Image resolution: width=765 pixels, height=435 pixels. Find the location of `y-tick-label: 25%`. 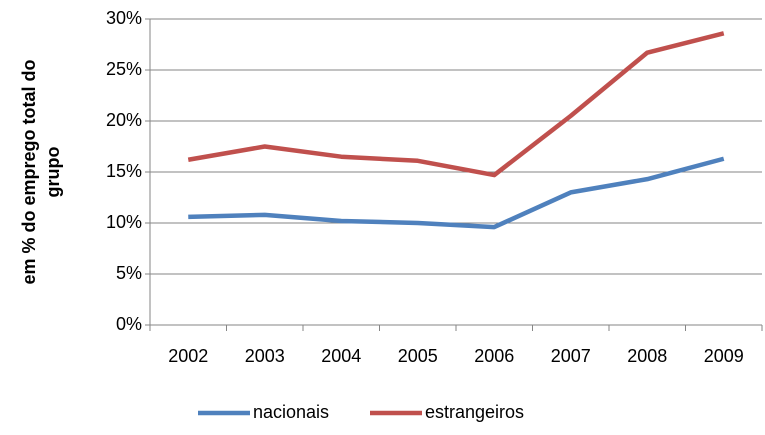

y-tick-label: 25% is located at coordinates (124, 69).